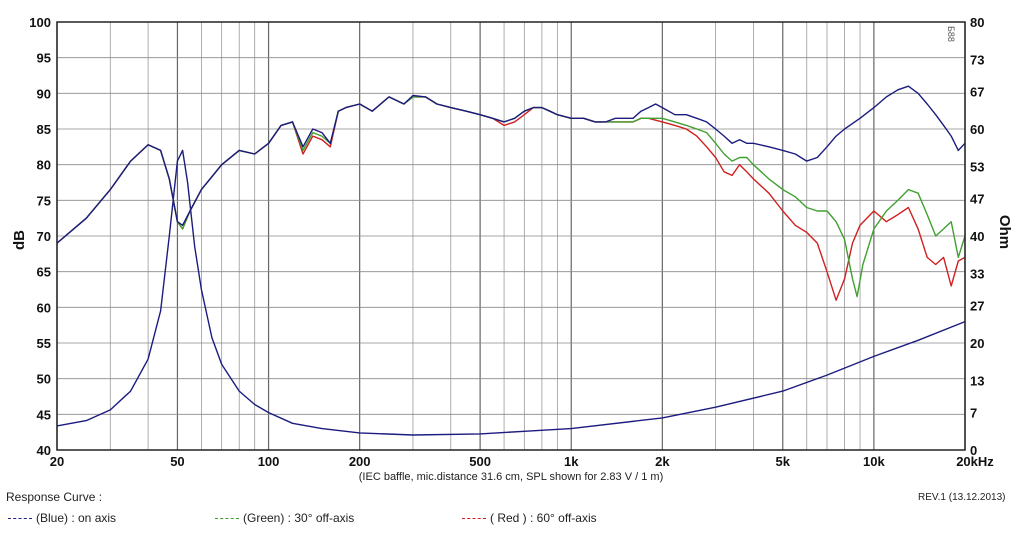 This screenshot has width=1024, height=535. I want to click on y-tick-label: 50, so click(44, 379).